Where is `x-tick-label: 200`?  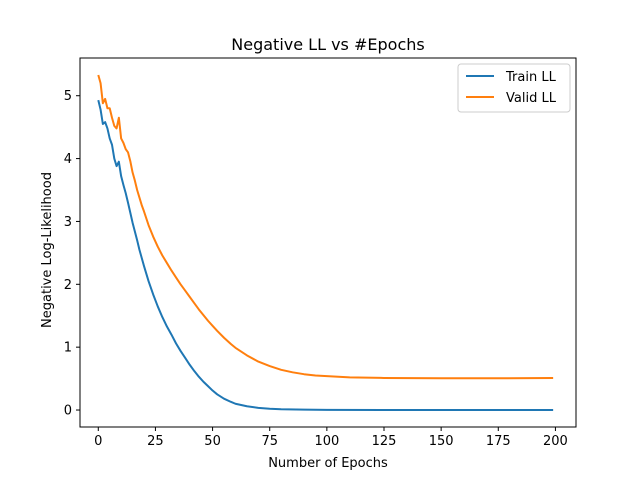 x-tick-label: 200 is located at coordinates (555, 441).